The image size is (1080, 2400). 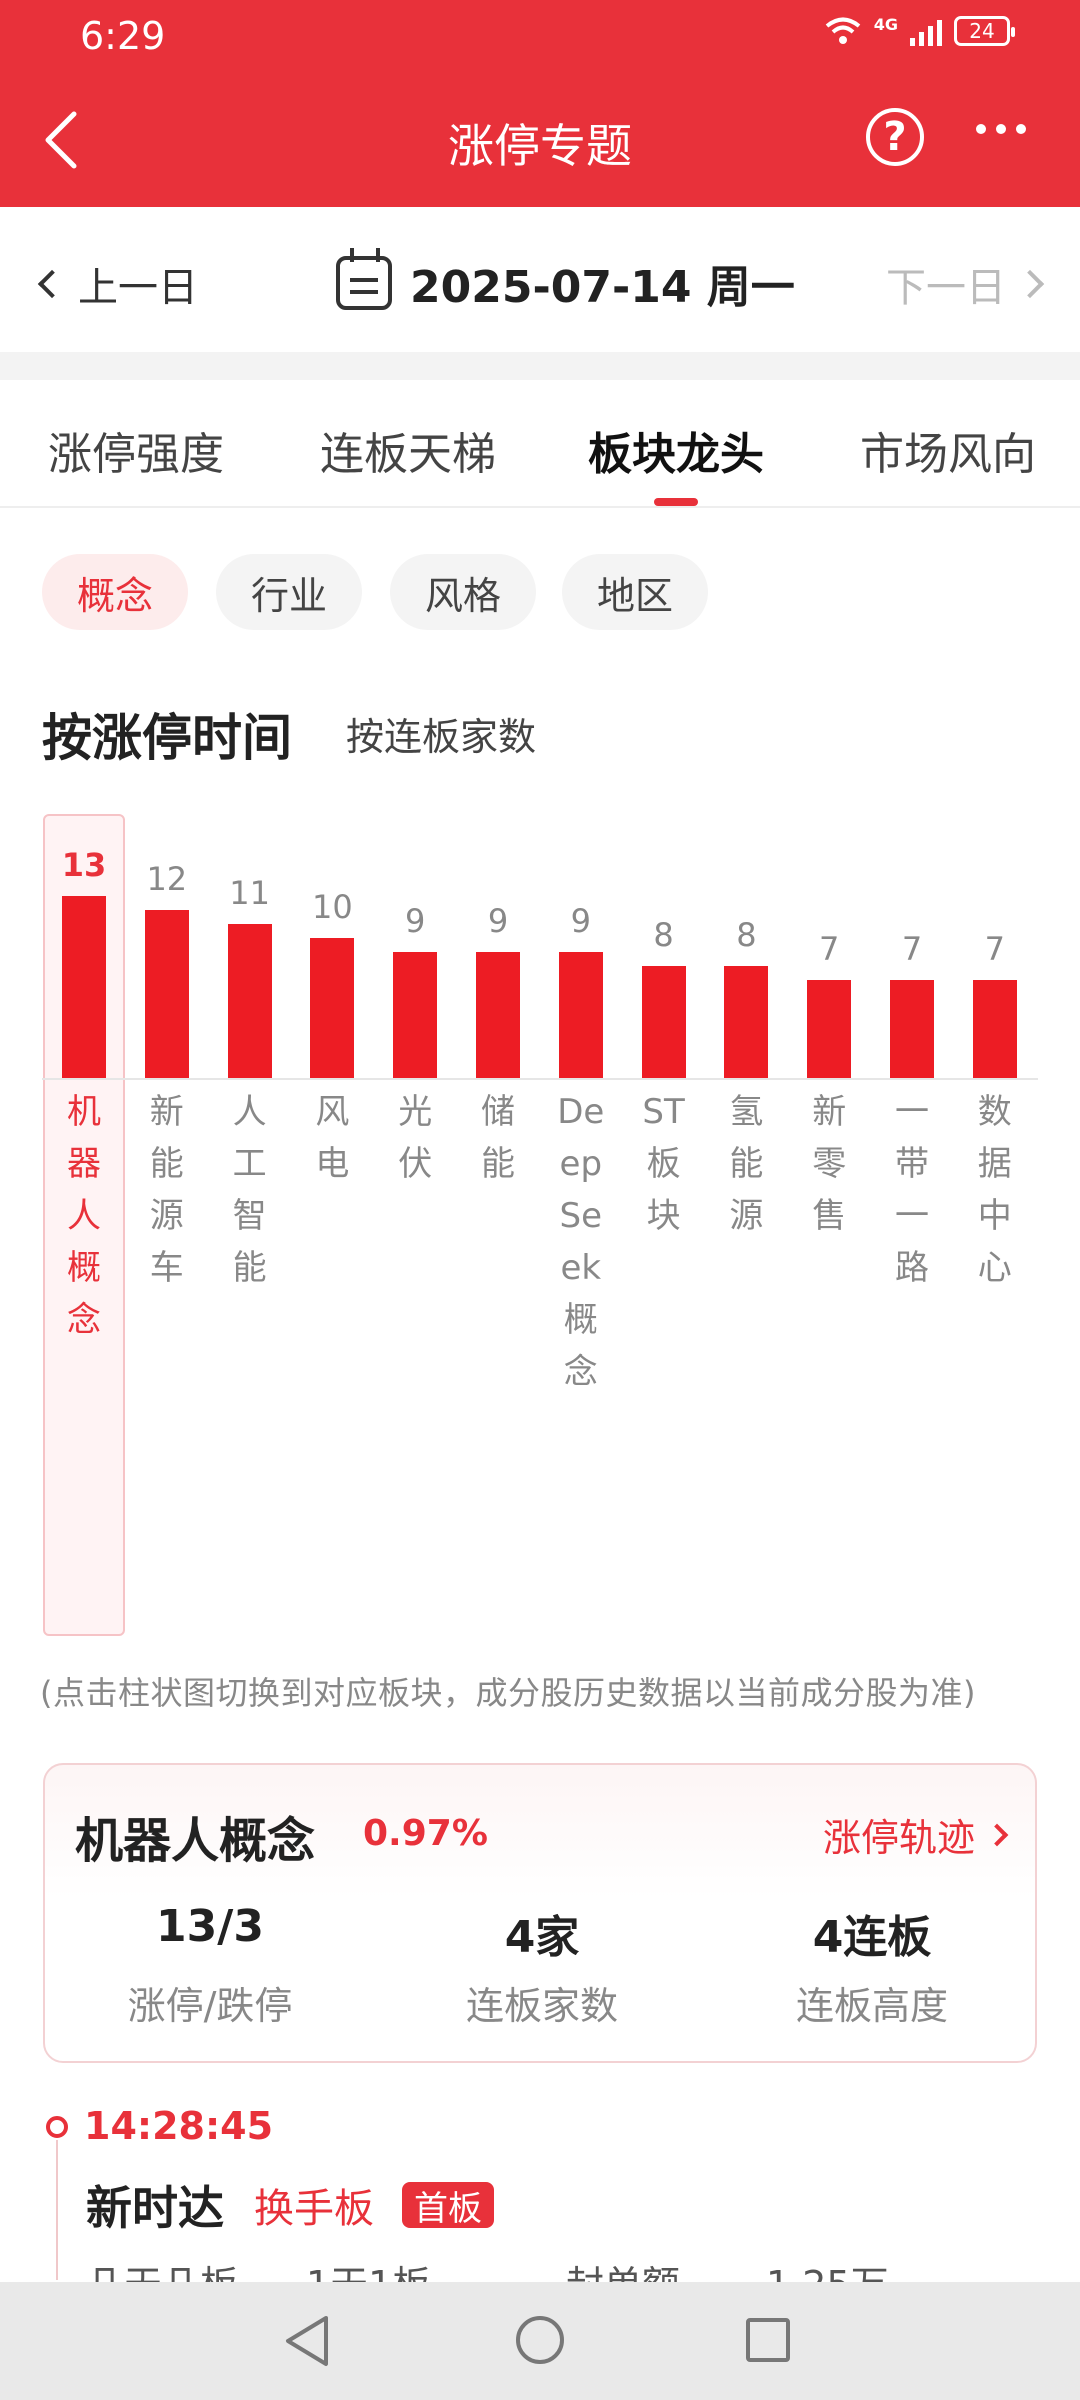 What do you see at coordinates (581, 1242) in the screenshot?
I see `chart-category-label: DeepSeek概念` at bounding box center [581, 1242].